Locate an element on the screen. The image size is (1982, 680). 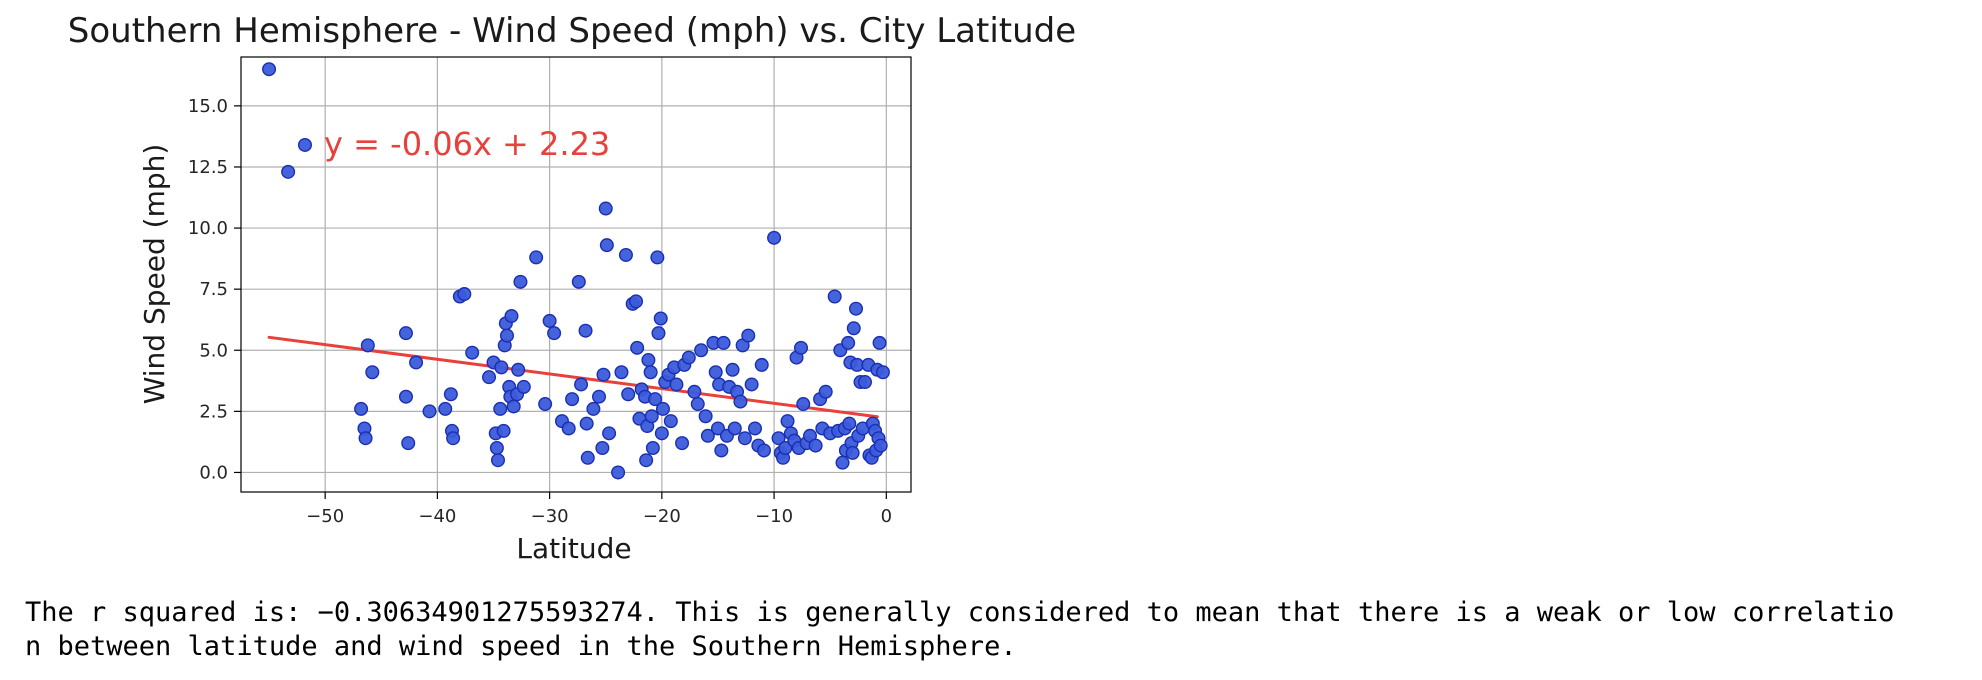
x-tick-label: −50 is located at coordinates (325, 516).